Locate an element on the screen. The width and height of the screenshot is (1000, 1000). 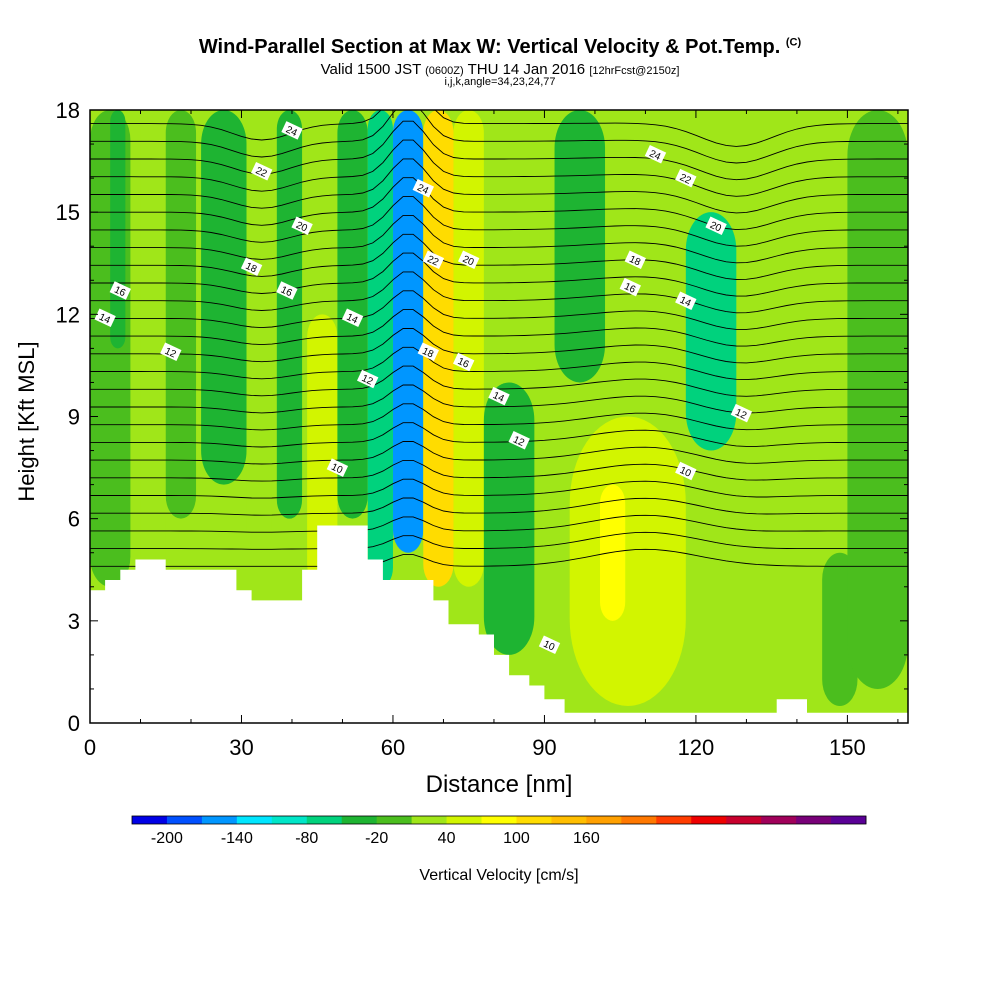
contour-label: 18 is located at coordinates (635, 260).